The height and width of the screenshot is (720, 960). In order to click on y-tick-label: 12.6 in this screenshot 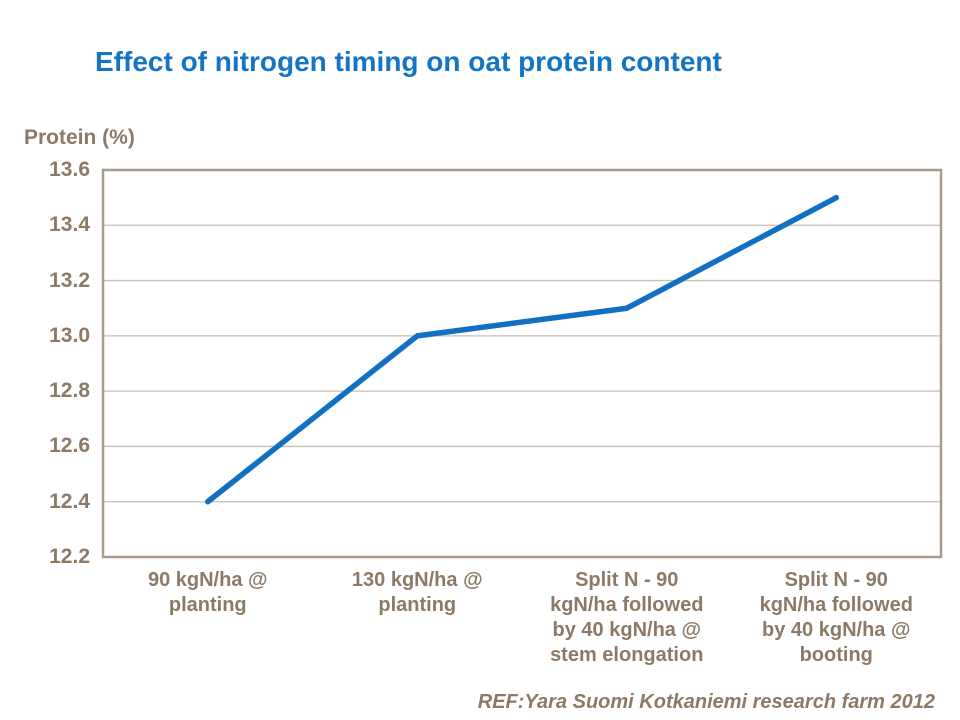, I will do `click(69, 446)`.